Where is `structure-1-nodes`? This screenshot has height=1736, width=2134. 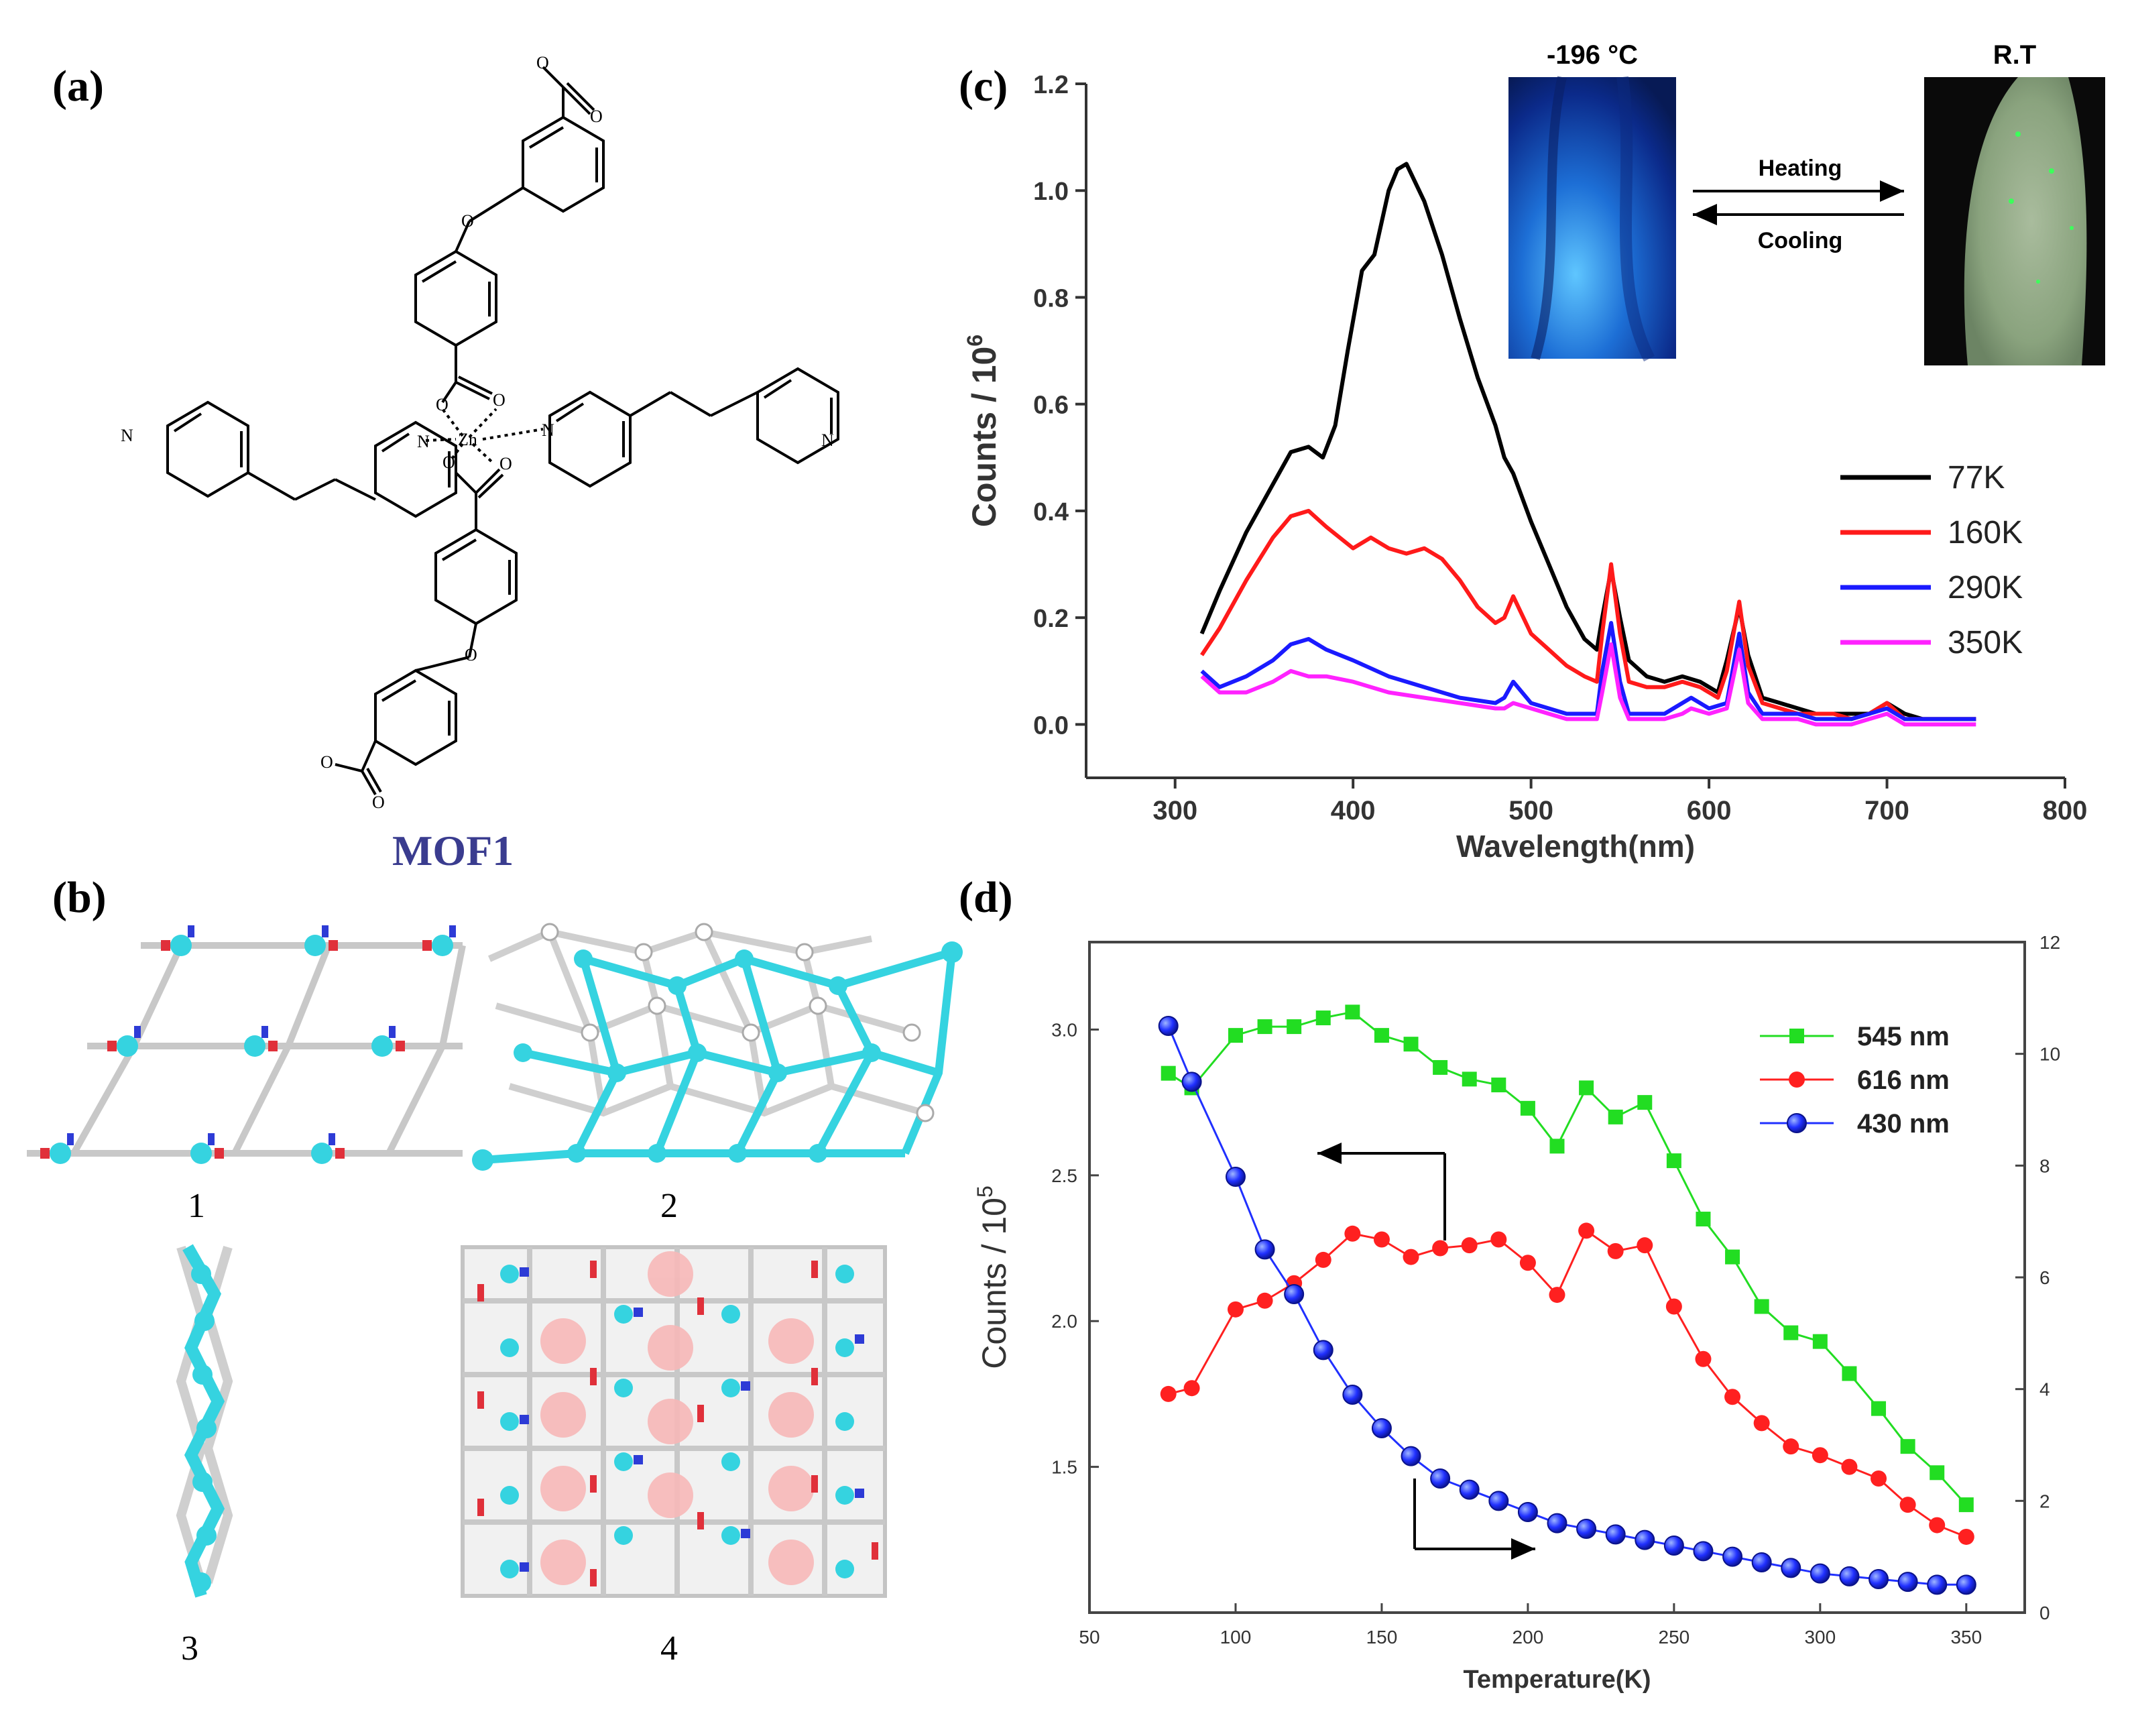 structure-1-nodes is located at coordinates (248, 1044).